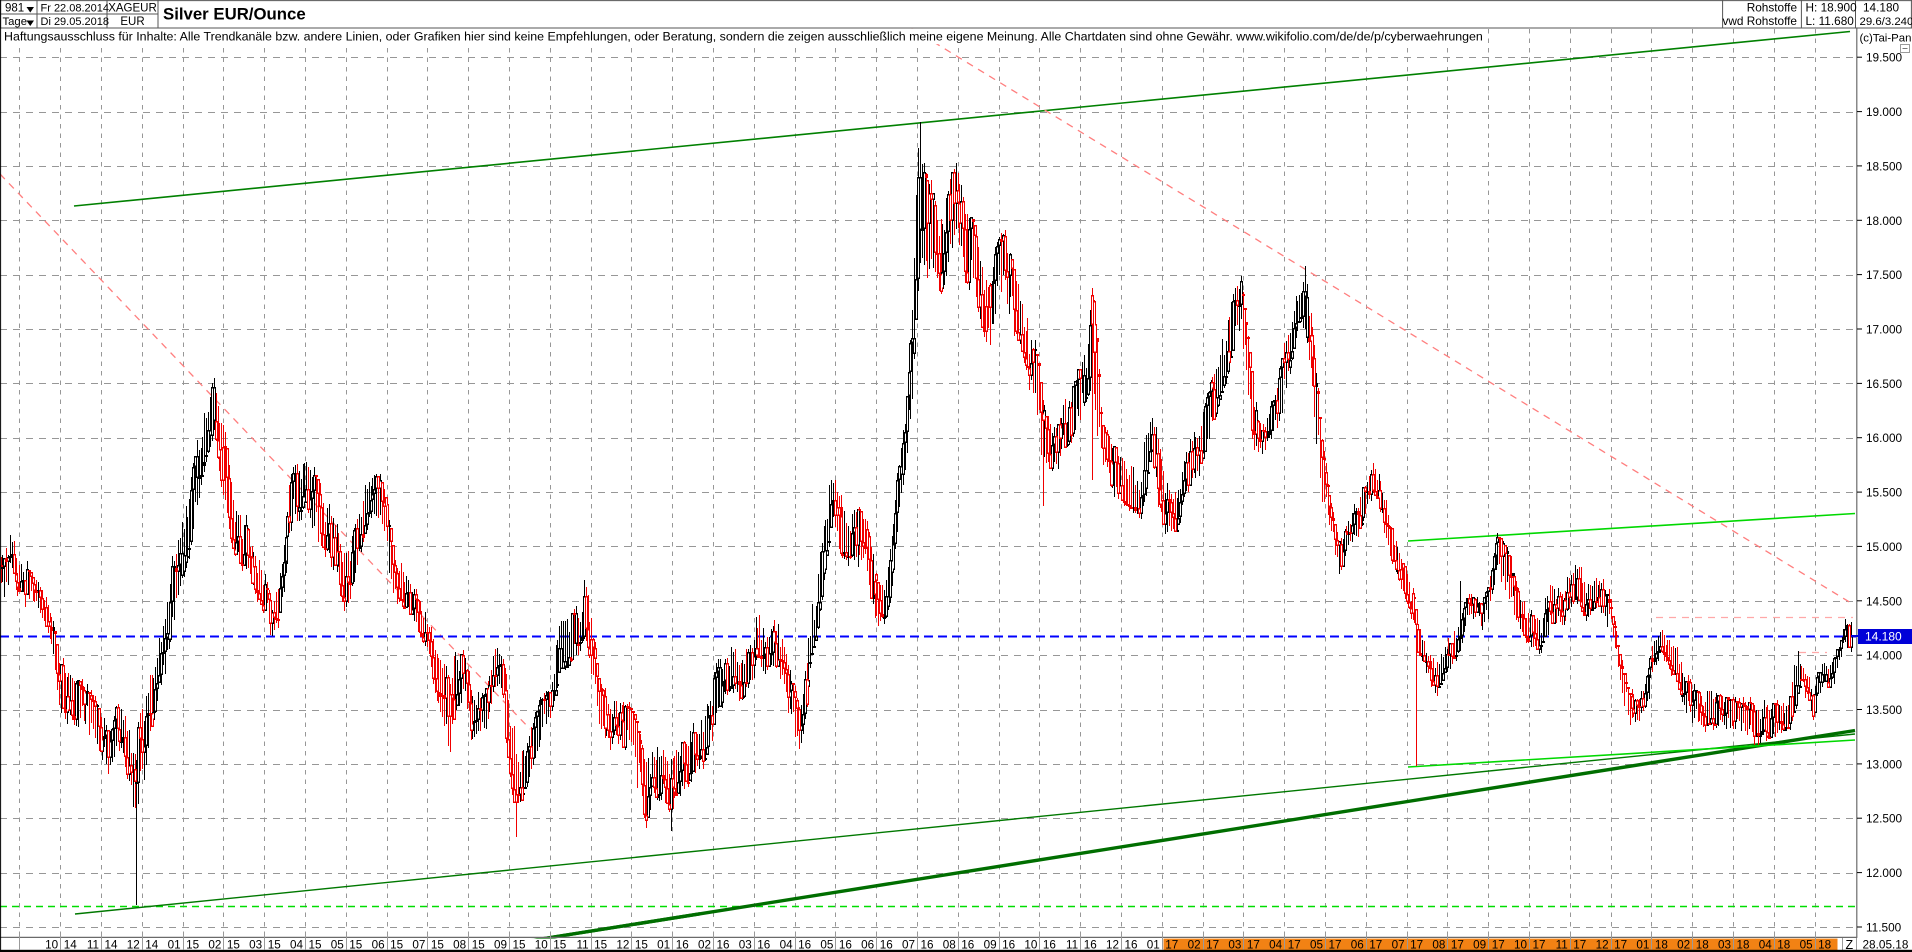  I want to click on svg-text: 13.500, so click(1884, 710).